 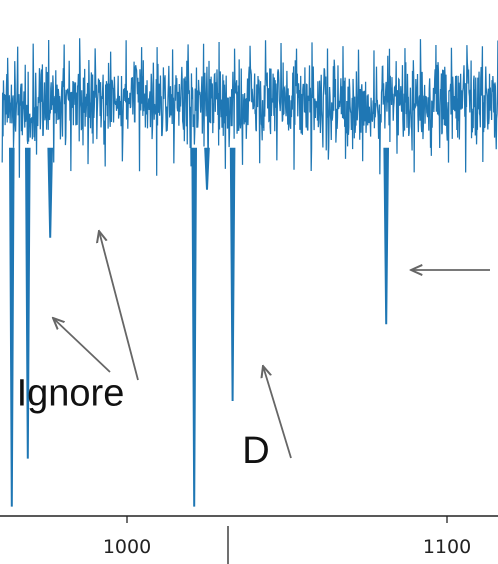 I want to click on x-axis, so click(x=249, y=539).